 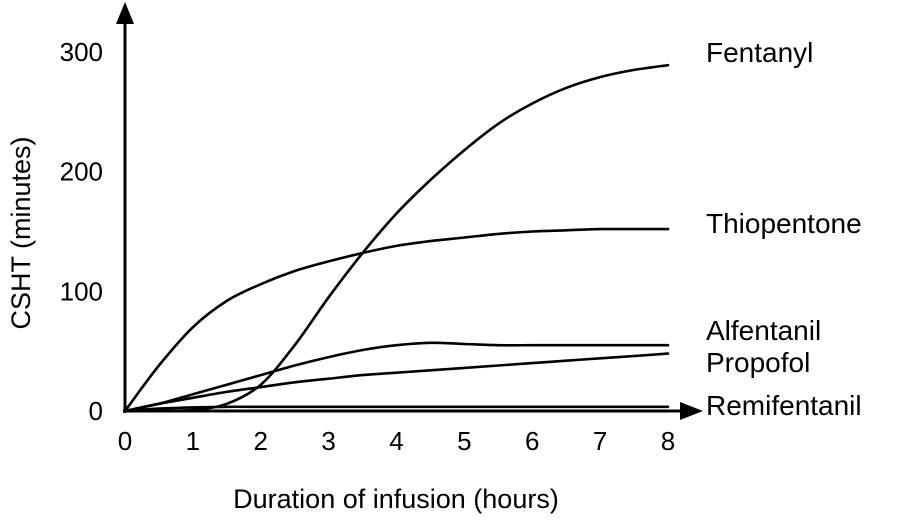 What do you see at coordinates (784, 405) in the screenshot?
I see `series-label-remifentanil: Remifentanil` at bounding box center [784, 405].